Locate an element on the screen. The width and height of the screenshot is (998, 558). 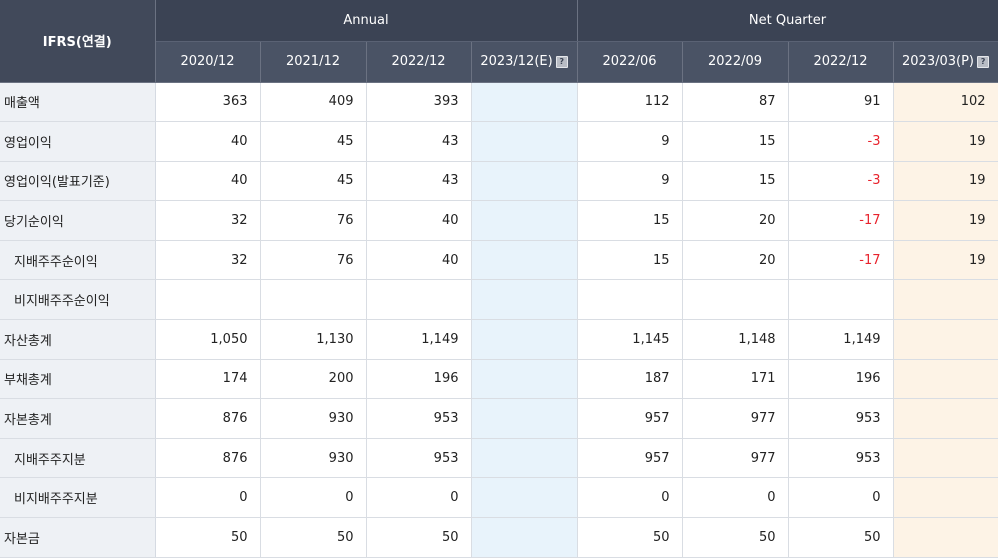
table-cell: 43 is located at coordinates (419, 141).